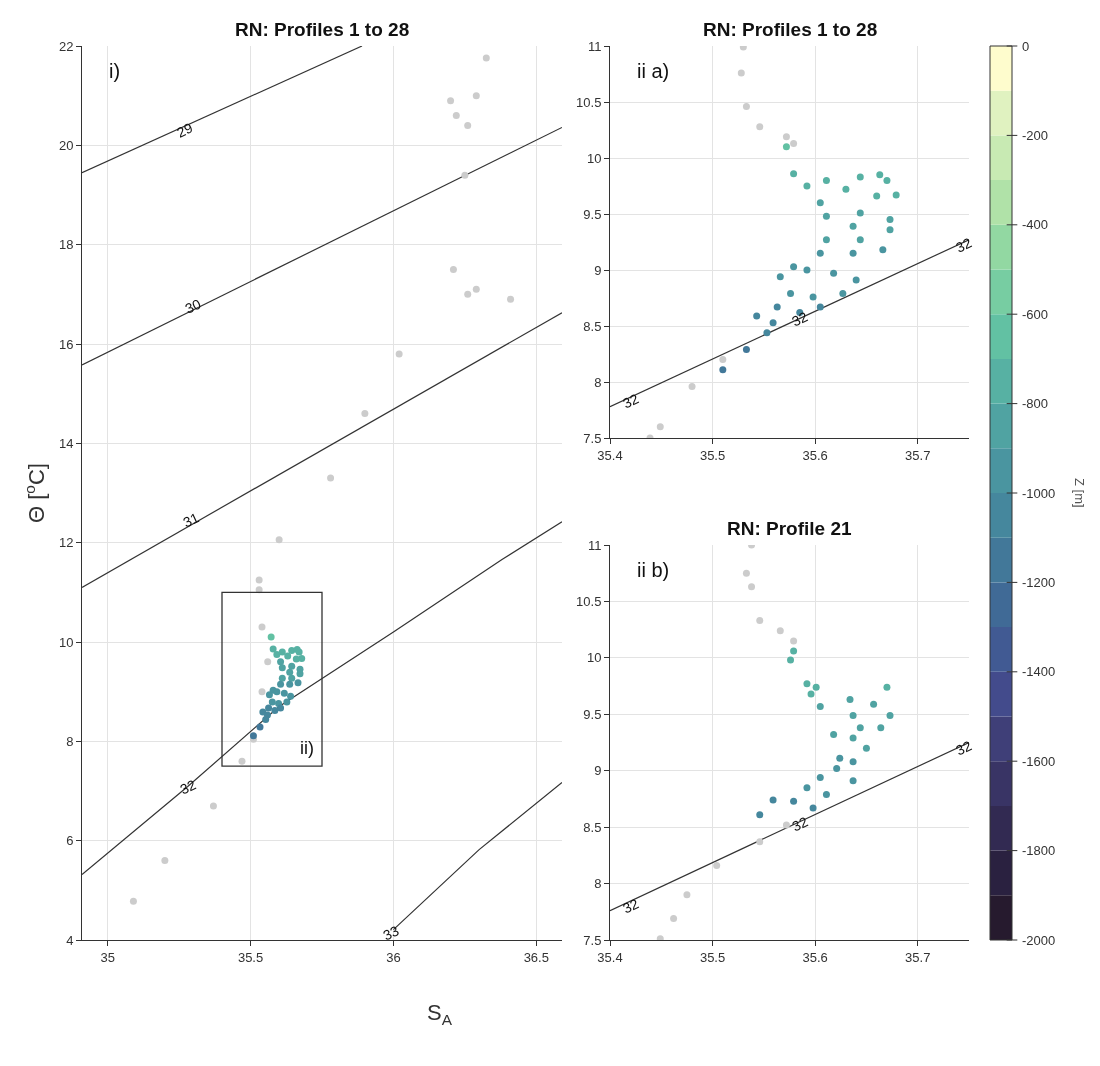  What do you see at coordinates (712, 957) in the screenshot?
I see `x-tick-label: 35.5` at bounding box center [712, 957].